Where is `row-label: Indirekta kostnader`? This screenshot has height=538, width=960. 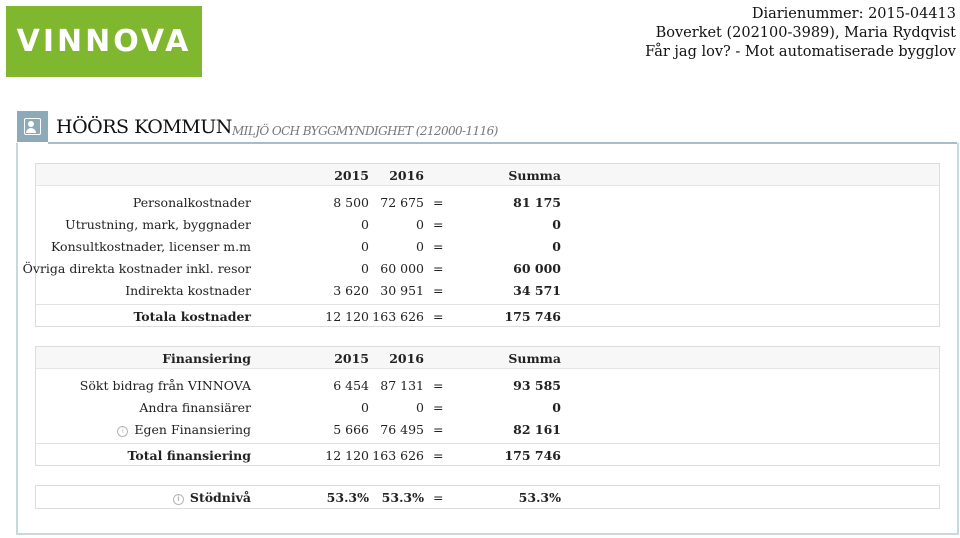
row-label: Indirekta kostnader is located at coordinates (188, 290).